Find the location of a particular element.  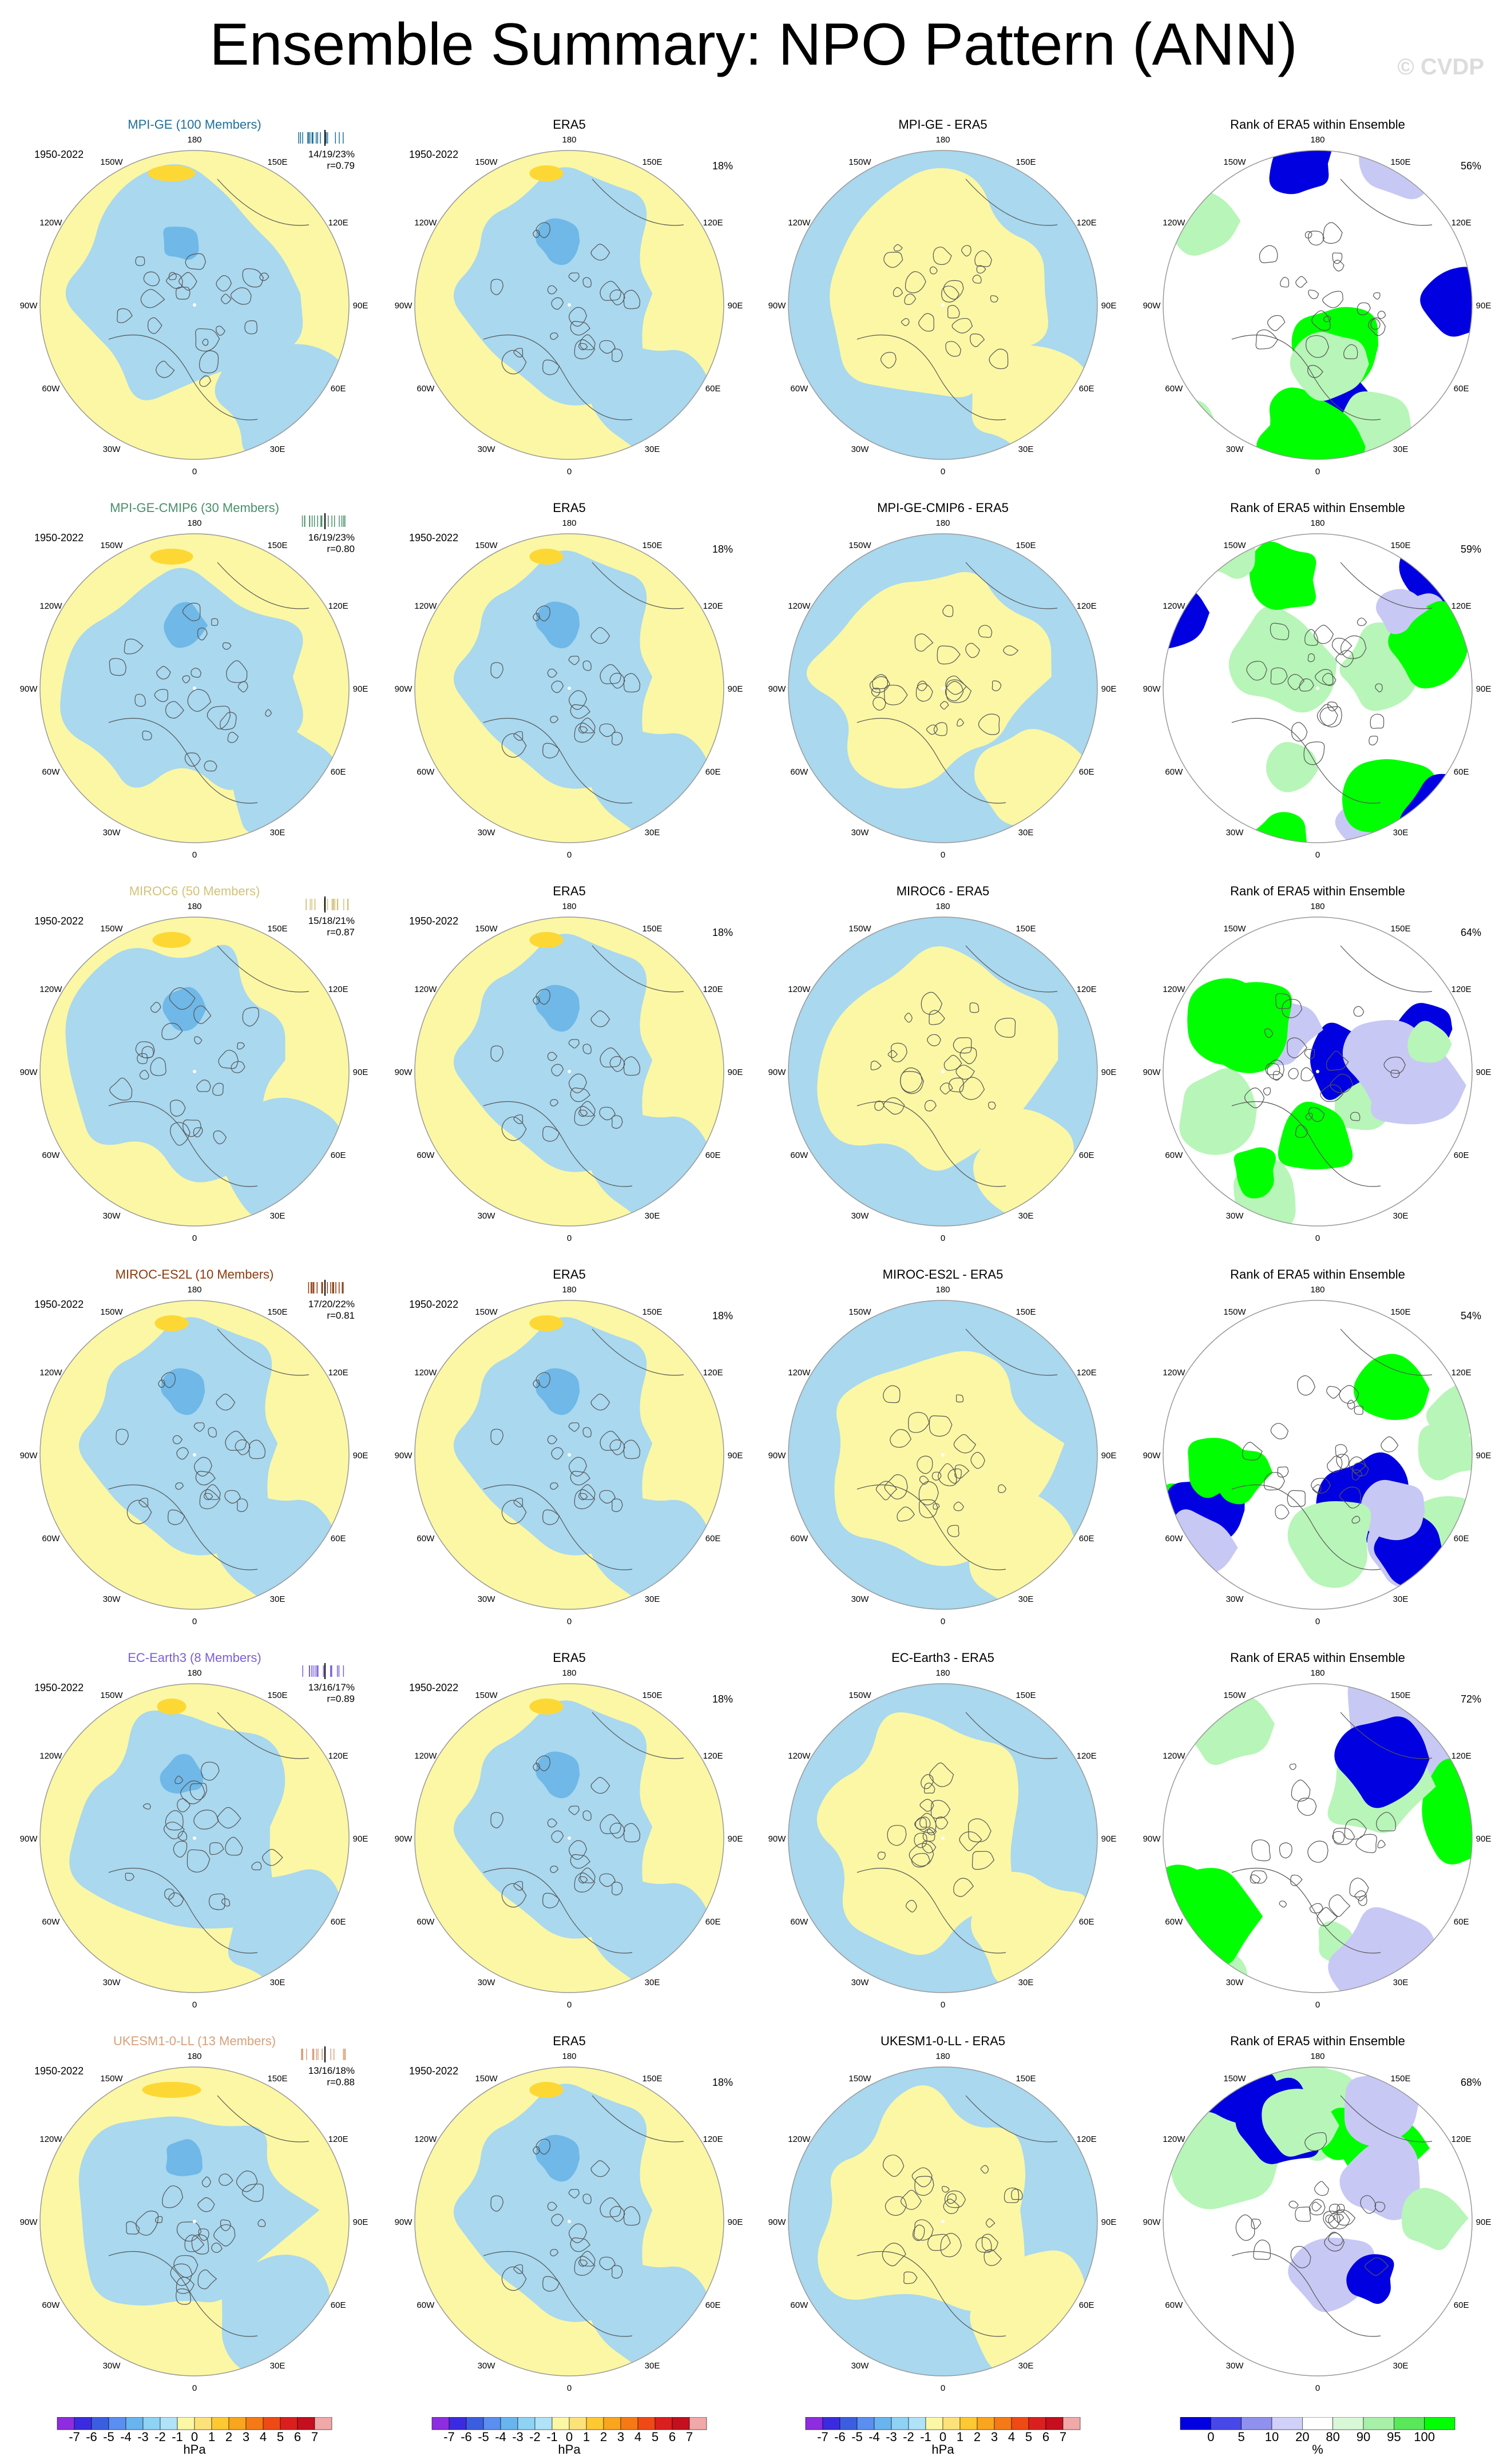

positive-anomaly-region is located at coordinates (546, 940).